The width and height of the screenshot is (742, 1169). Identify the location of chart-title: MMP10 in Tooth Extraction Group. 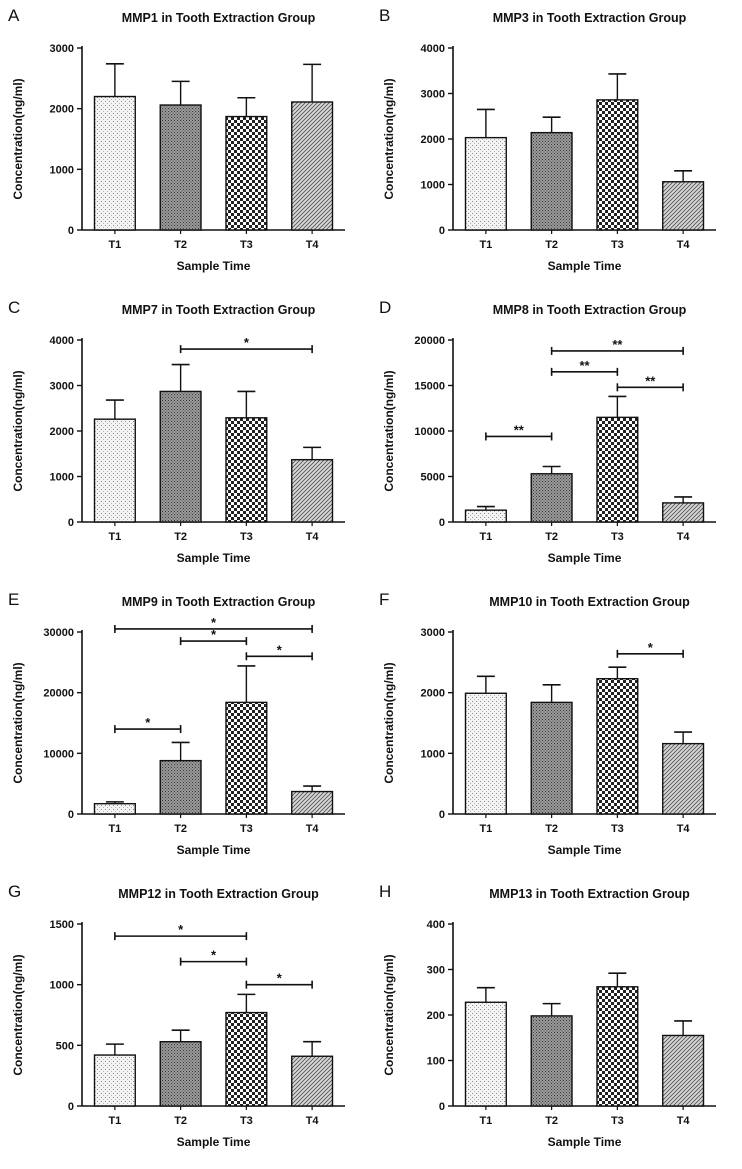
(589, 602).